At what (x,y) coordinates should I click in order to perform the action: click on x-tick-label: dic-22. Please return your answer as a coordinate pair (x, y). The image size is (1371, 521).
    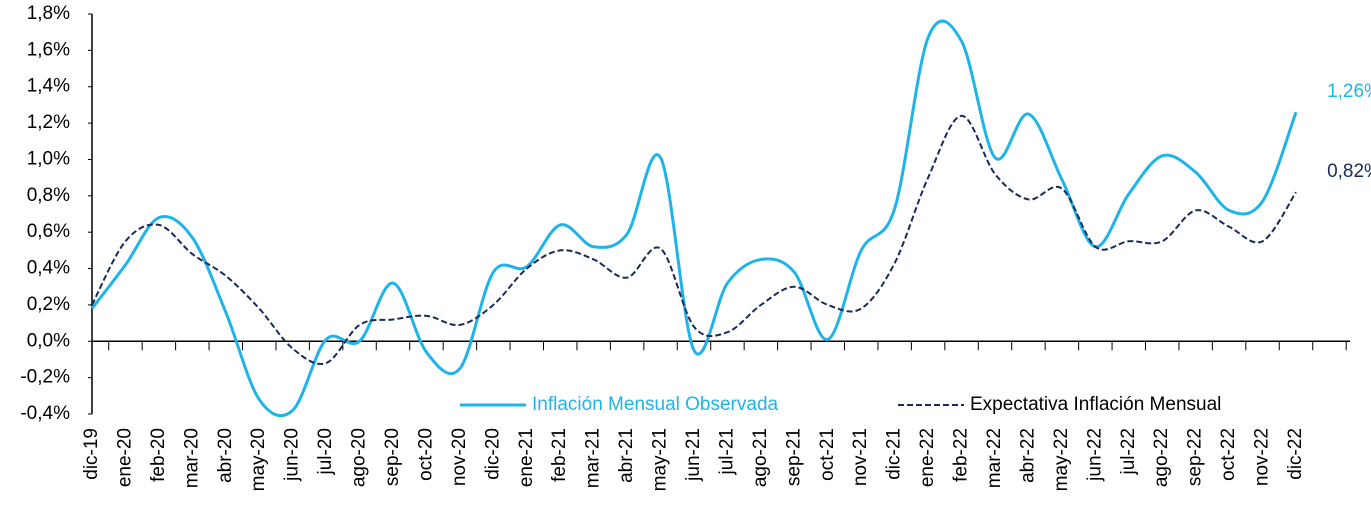
    Looking at the image, I should click on (1295, 454).